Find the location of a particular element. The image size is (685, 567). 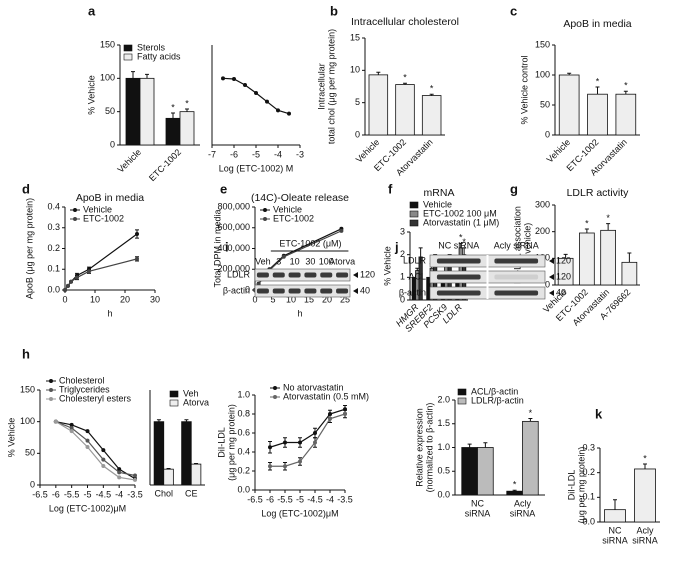

x-axis-label: Log (ETC-1002) M is located at coordinates (256, 168).